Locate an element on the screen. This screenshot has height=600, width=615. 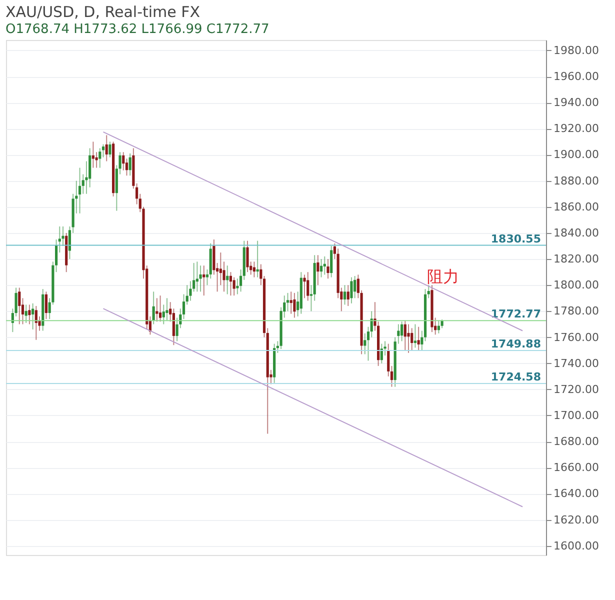
y-tick-label: 1740.00 is located at coordinates (576, 363).